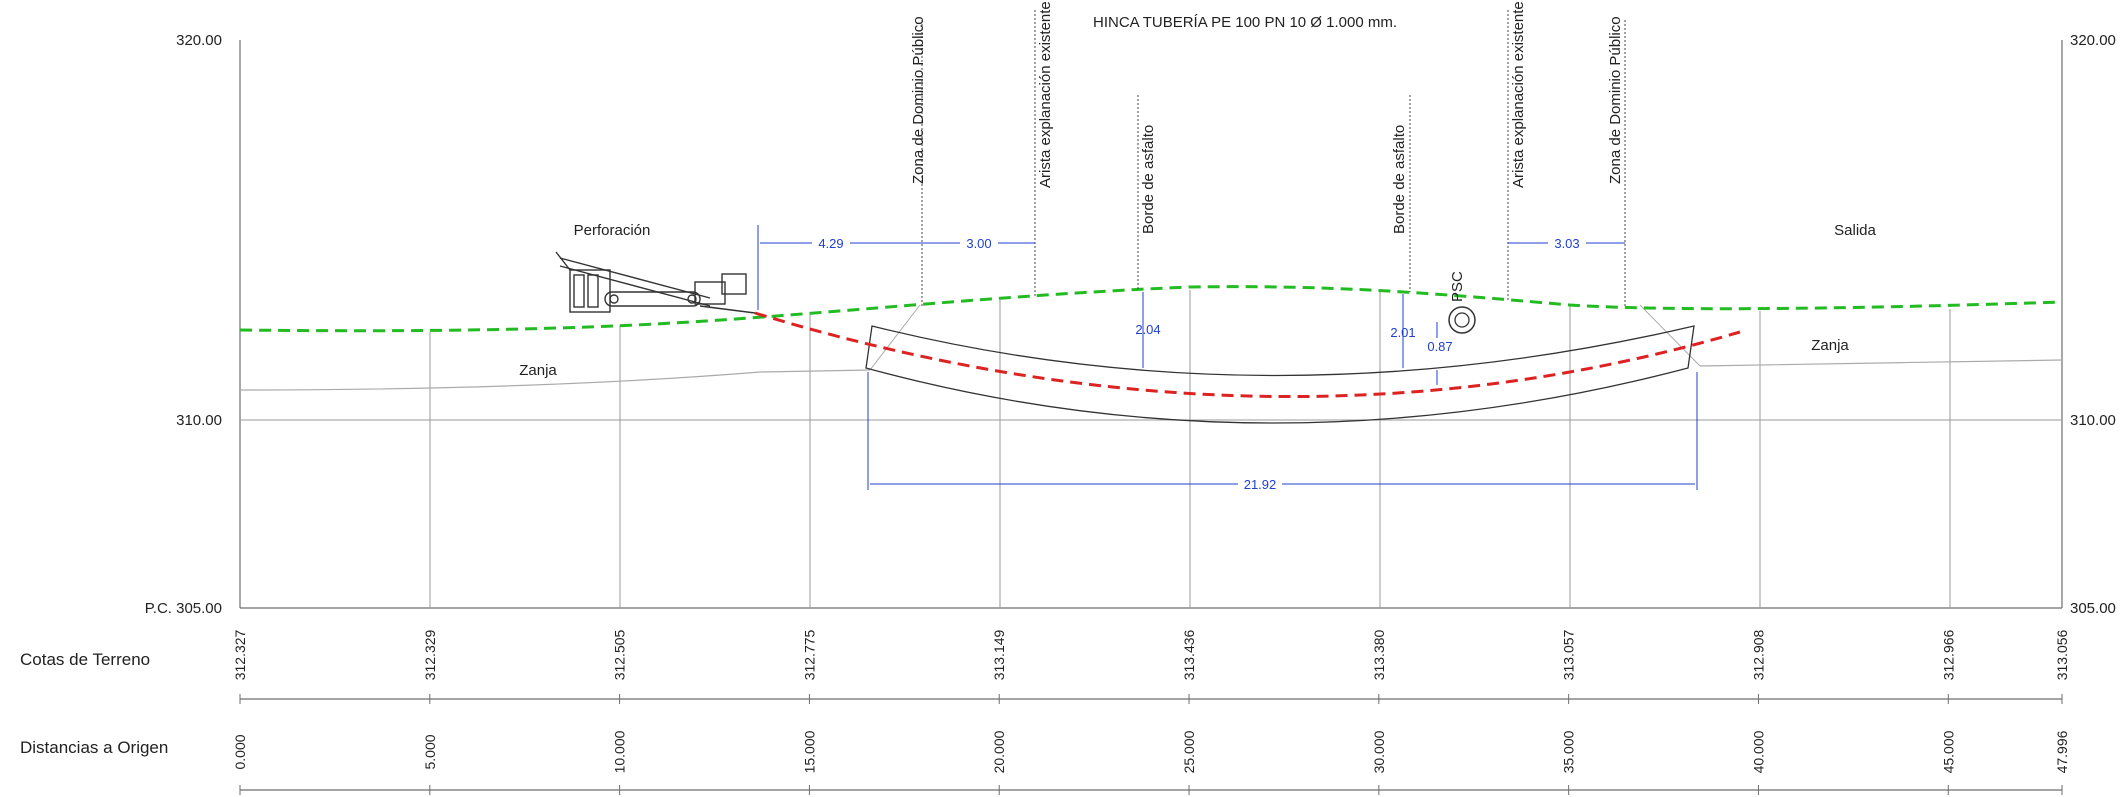  Describe the element at coordinates (1569, 751) in the screenshot. I see `distance-value: 35.000` at that location.